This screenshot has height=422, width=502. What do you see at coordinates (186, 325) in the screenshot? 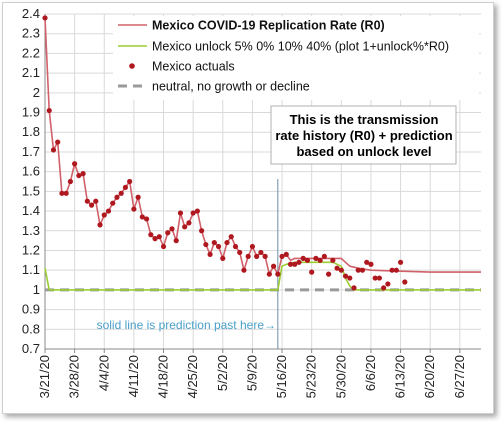
I see `prediction-marker-label: solid line is prediction past here→` at bounding box center [186, 325].